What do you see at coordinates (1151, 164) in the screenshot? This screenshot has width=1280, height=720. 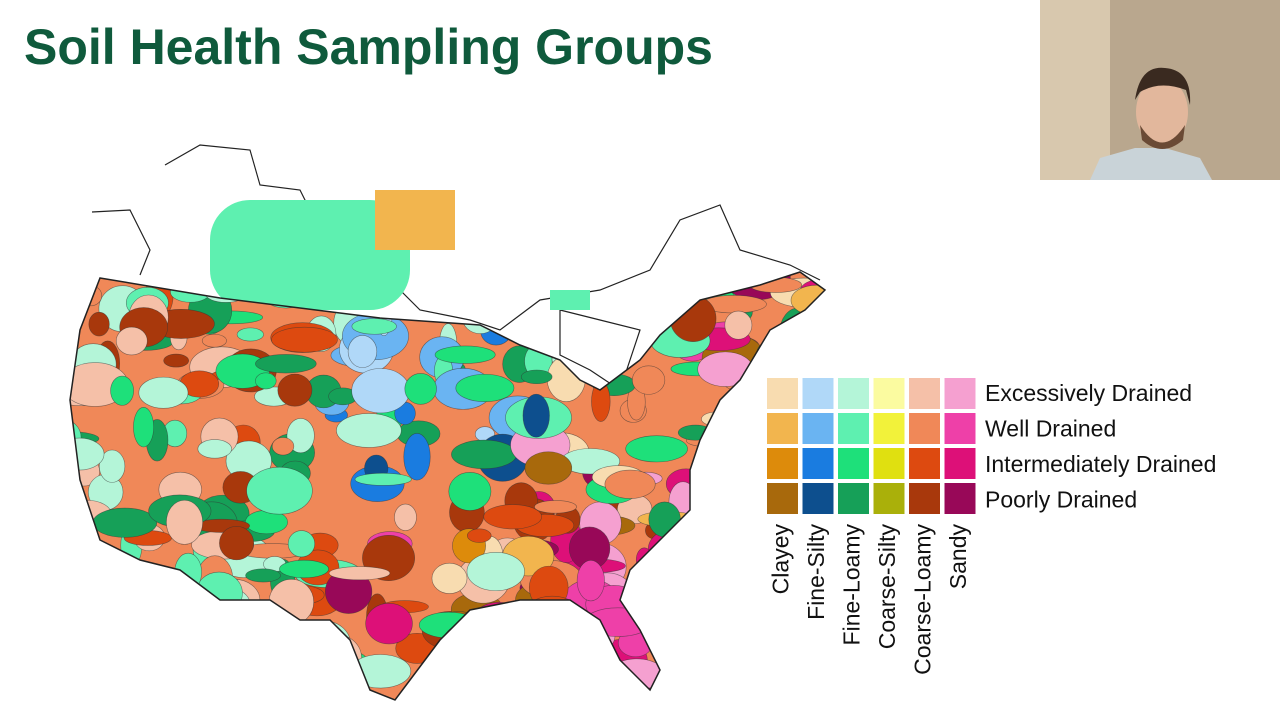 I see `person-shirt` at bounding box center [1151, 164].